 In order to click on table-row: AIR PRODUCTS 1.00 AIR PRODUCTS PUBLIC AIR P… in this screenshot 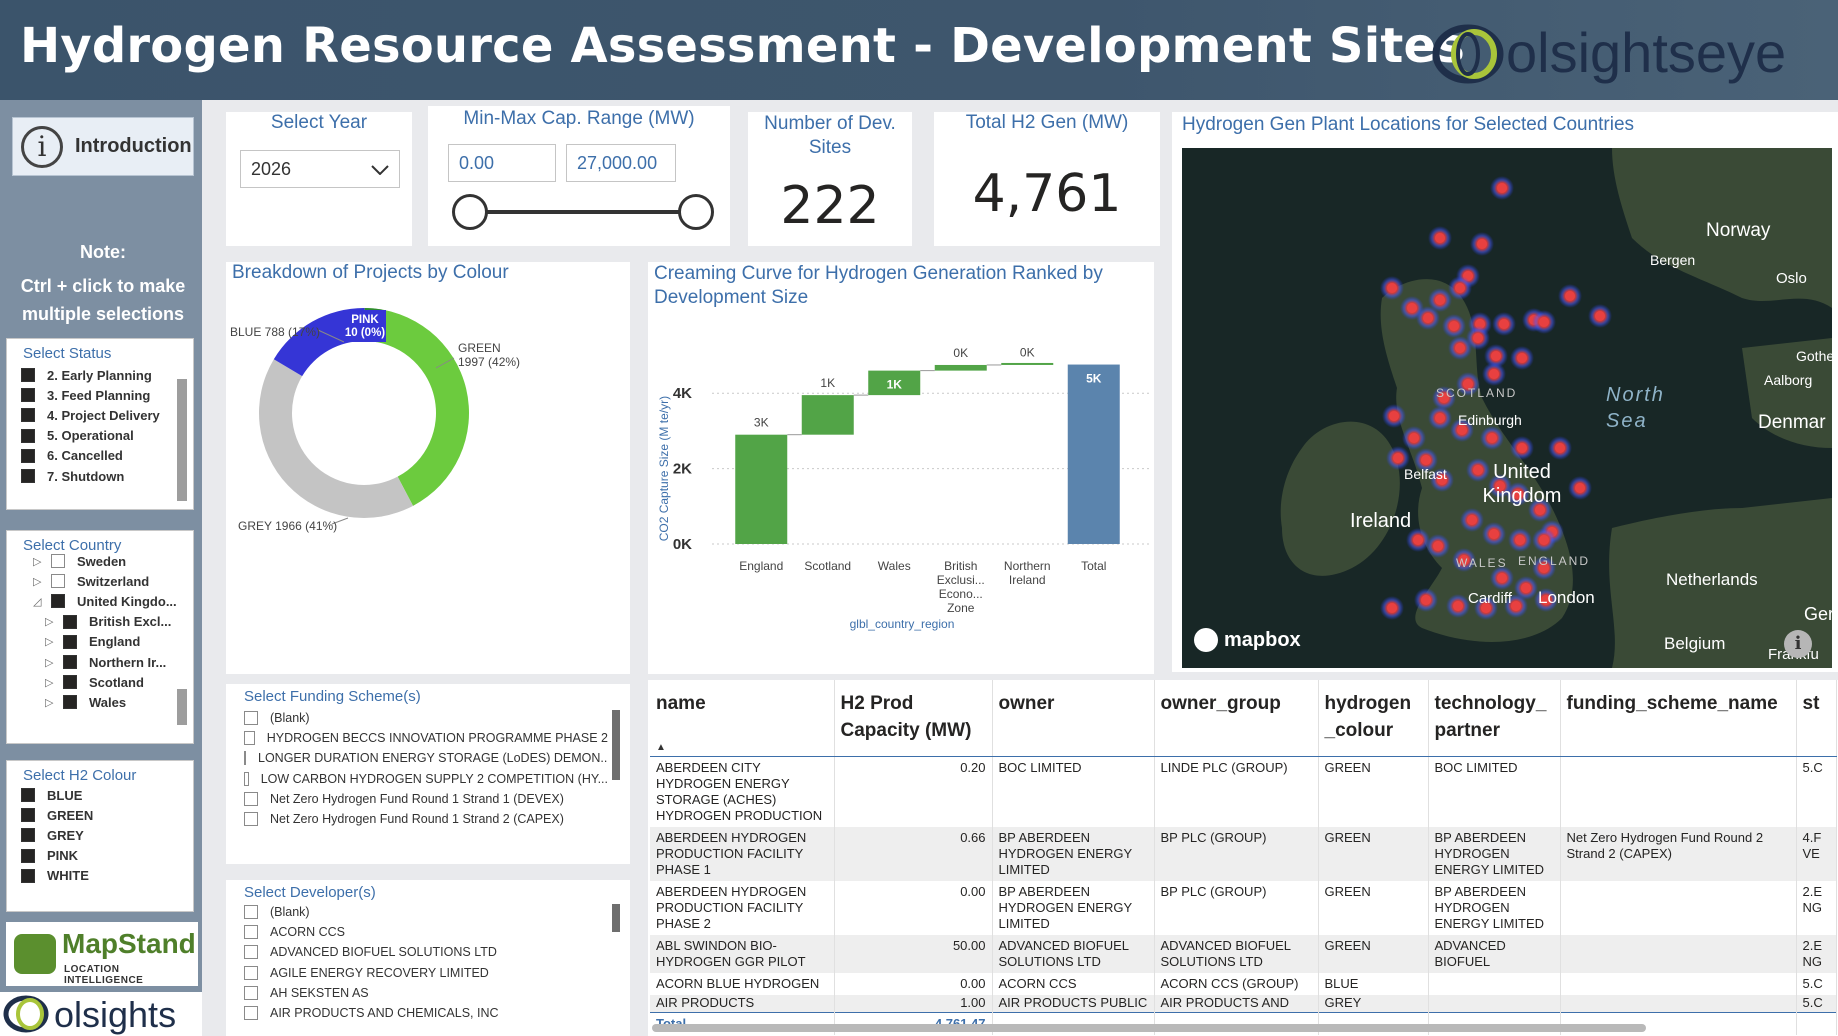, I will do `click(1243, 1003)`.